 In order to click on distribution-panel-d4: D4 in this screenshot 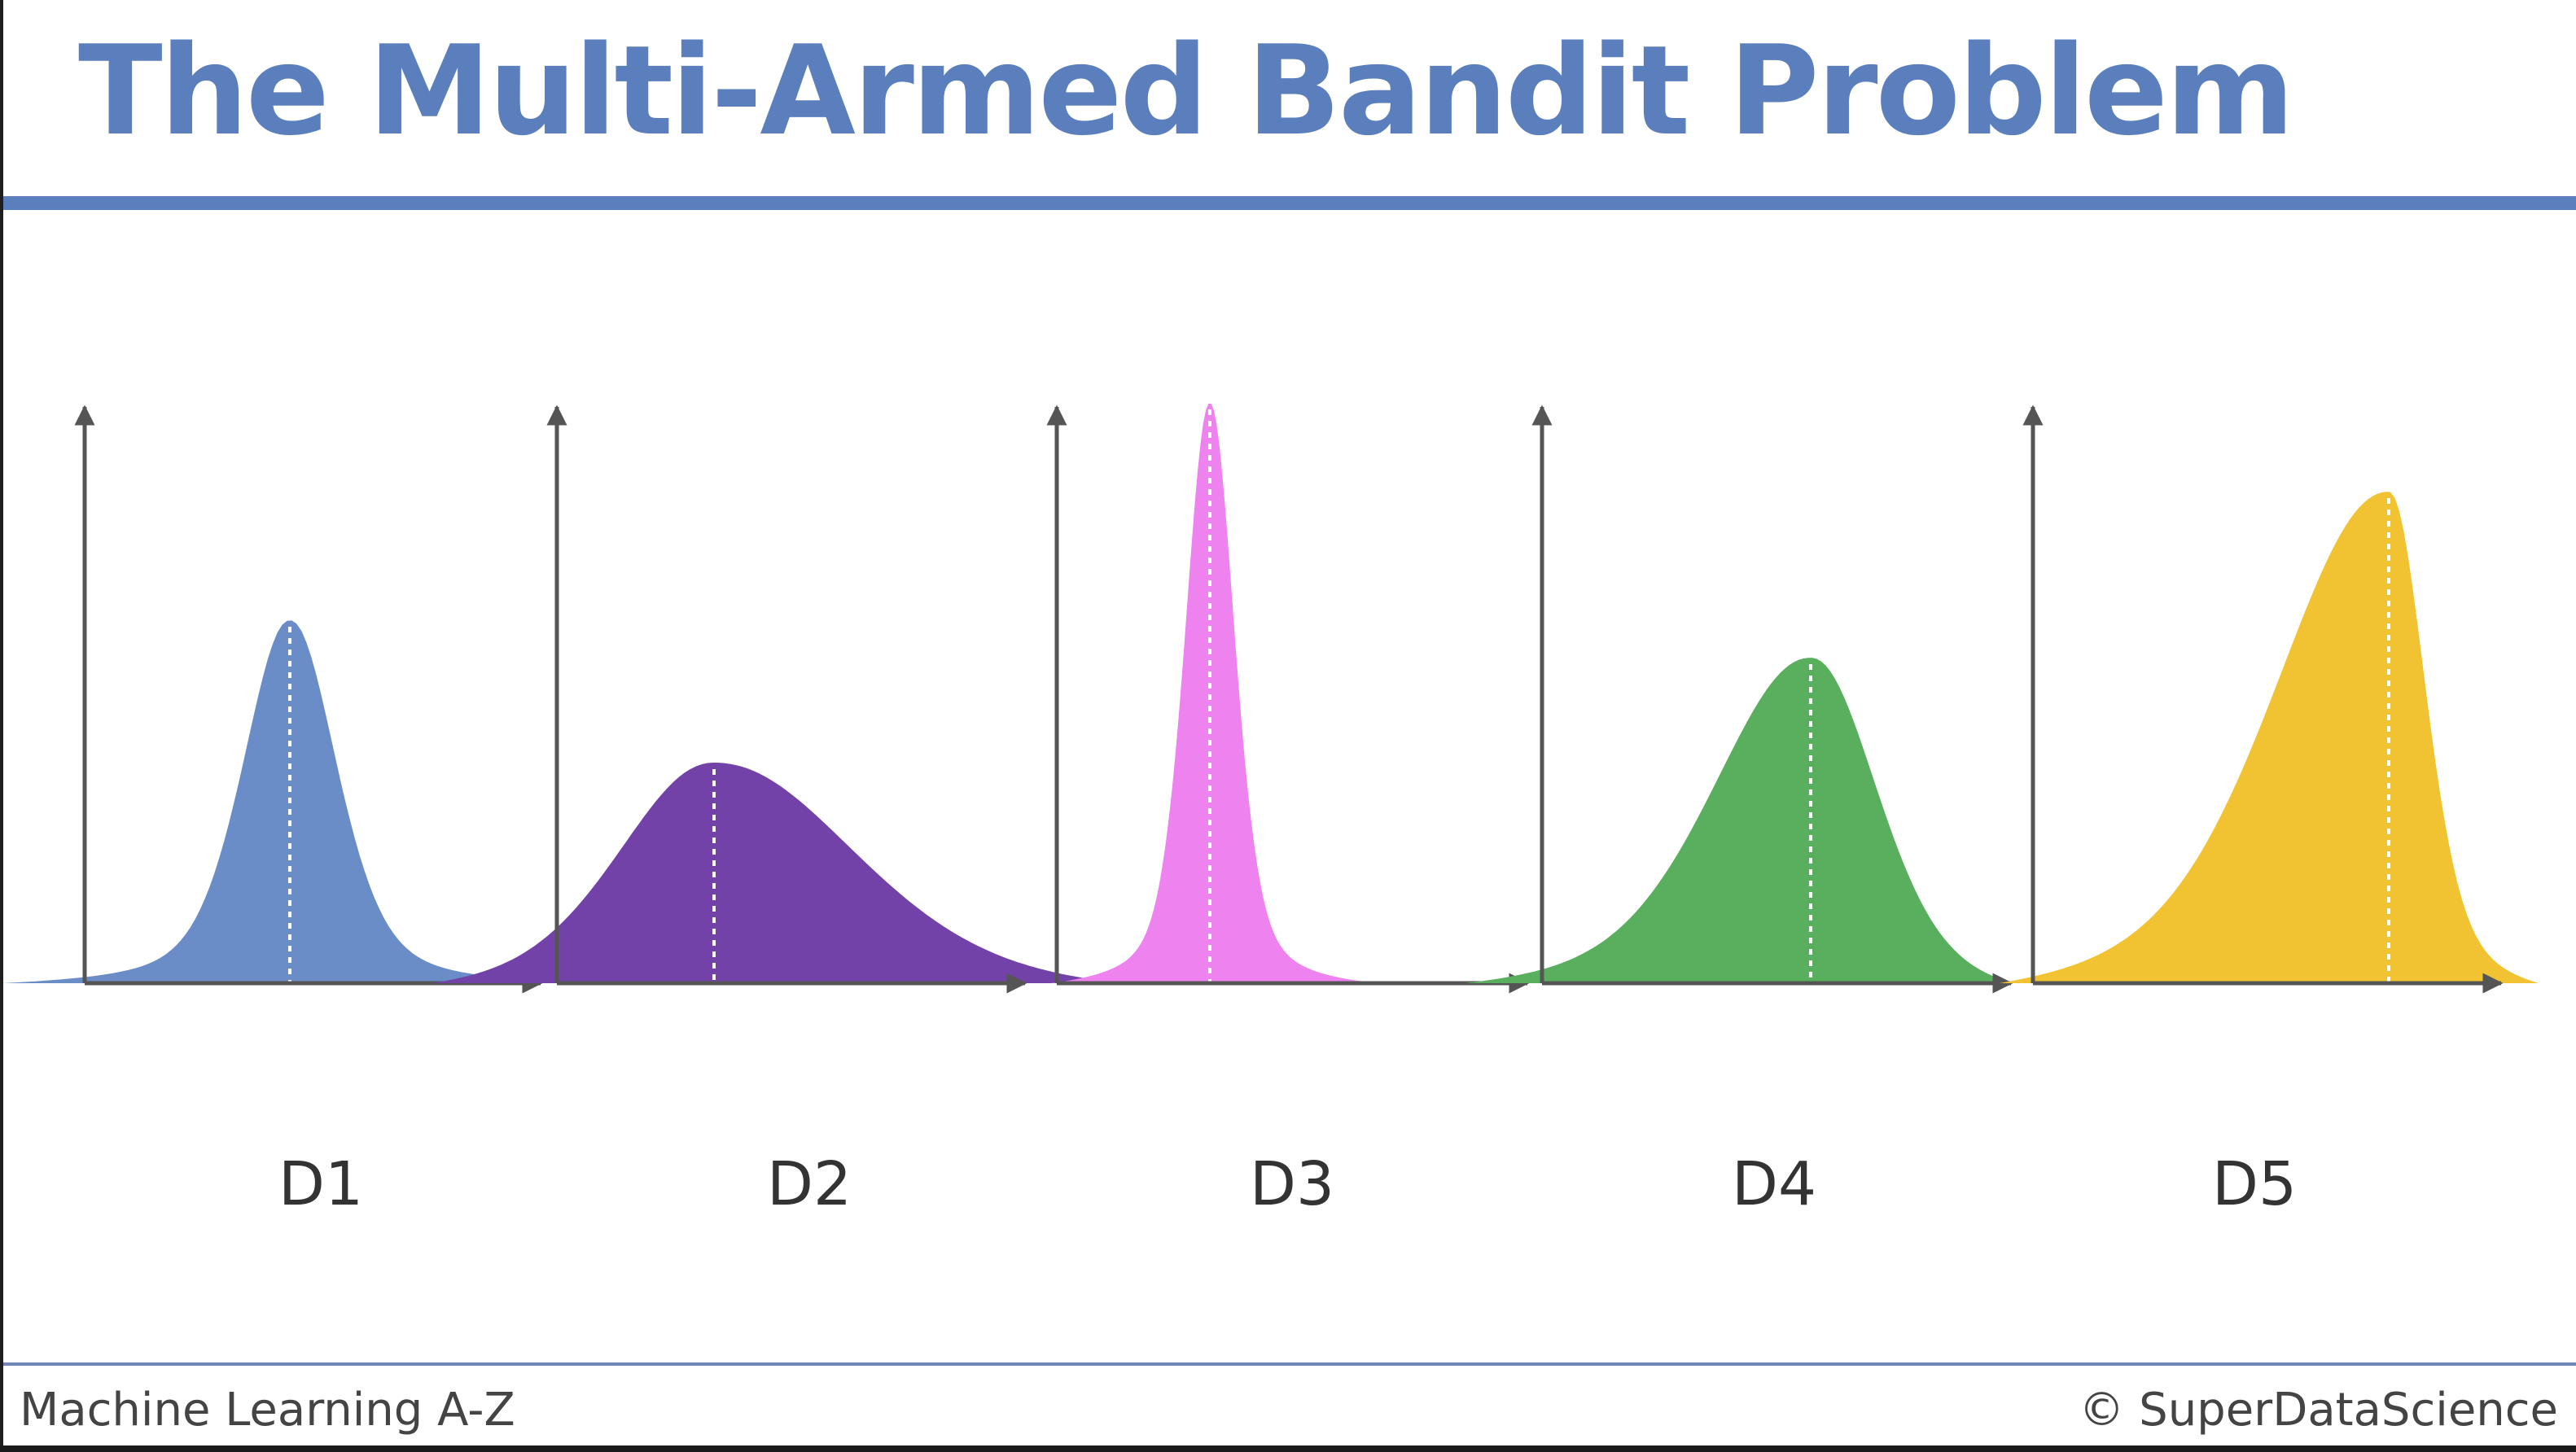, I will do `click(1739, 812)`.